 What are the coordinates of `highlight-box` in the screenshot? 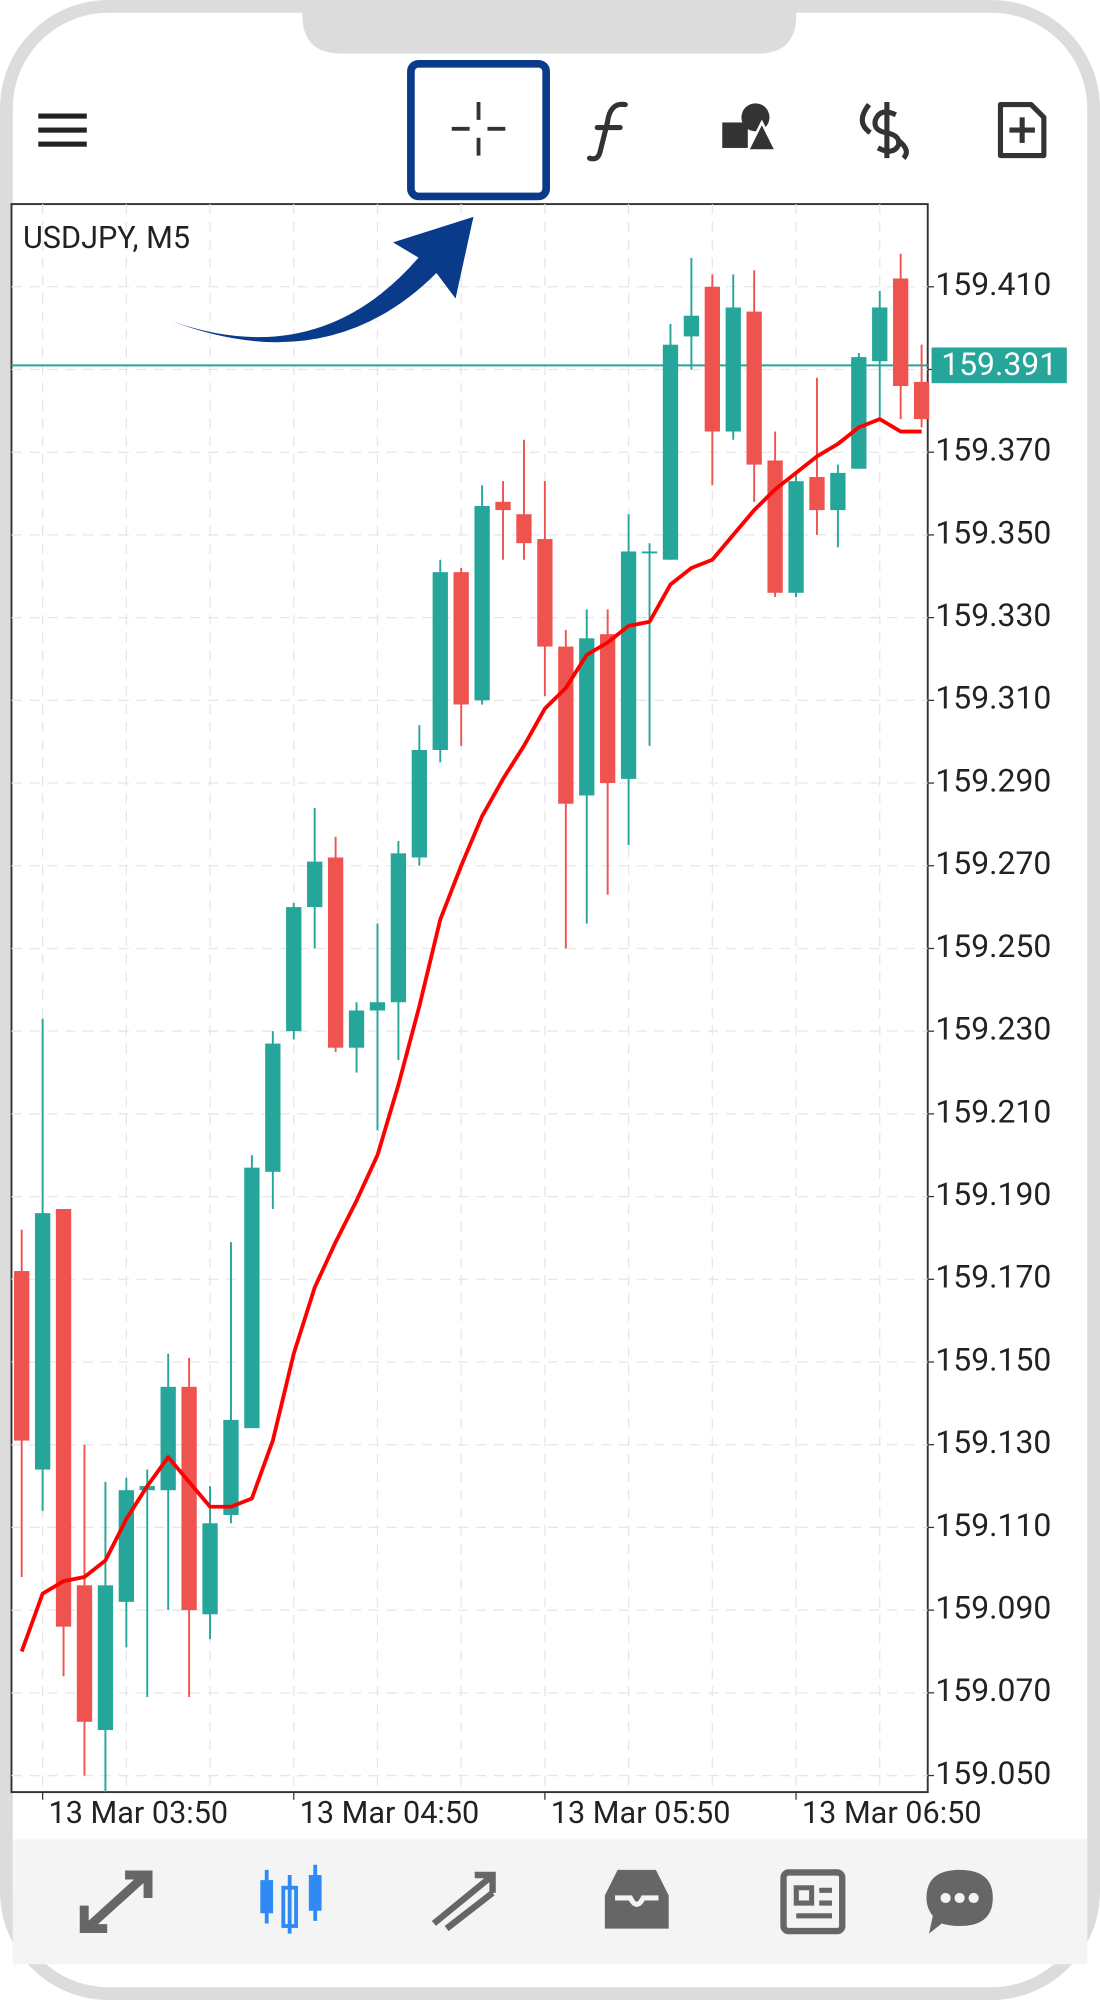 It's located at (478, 130).